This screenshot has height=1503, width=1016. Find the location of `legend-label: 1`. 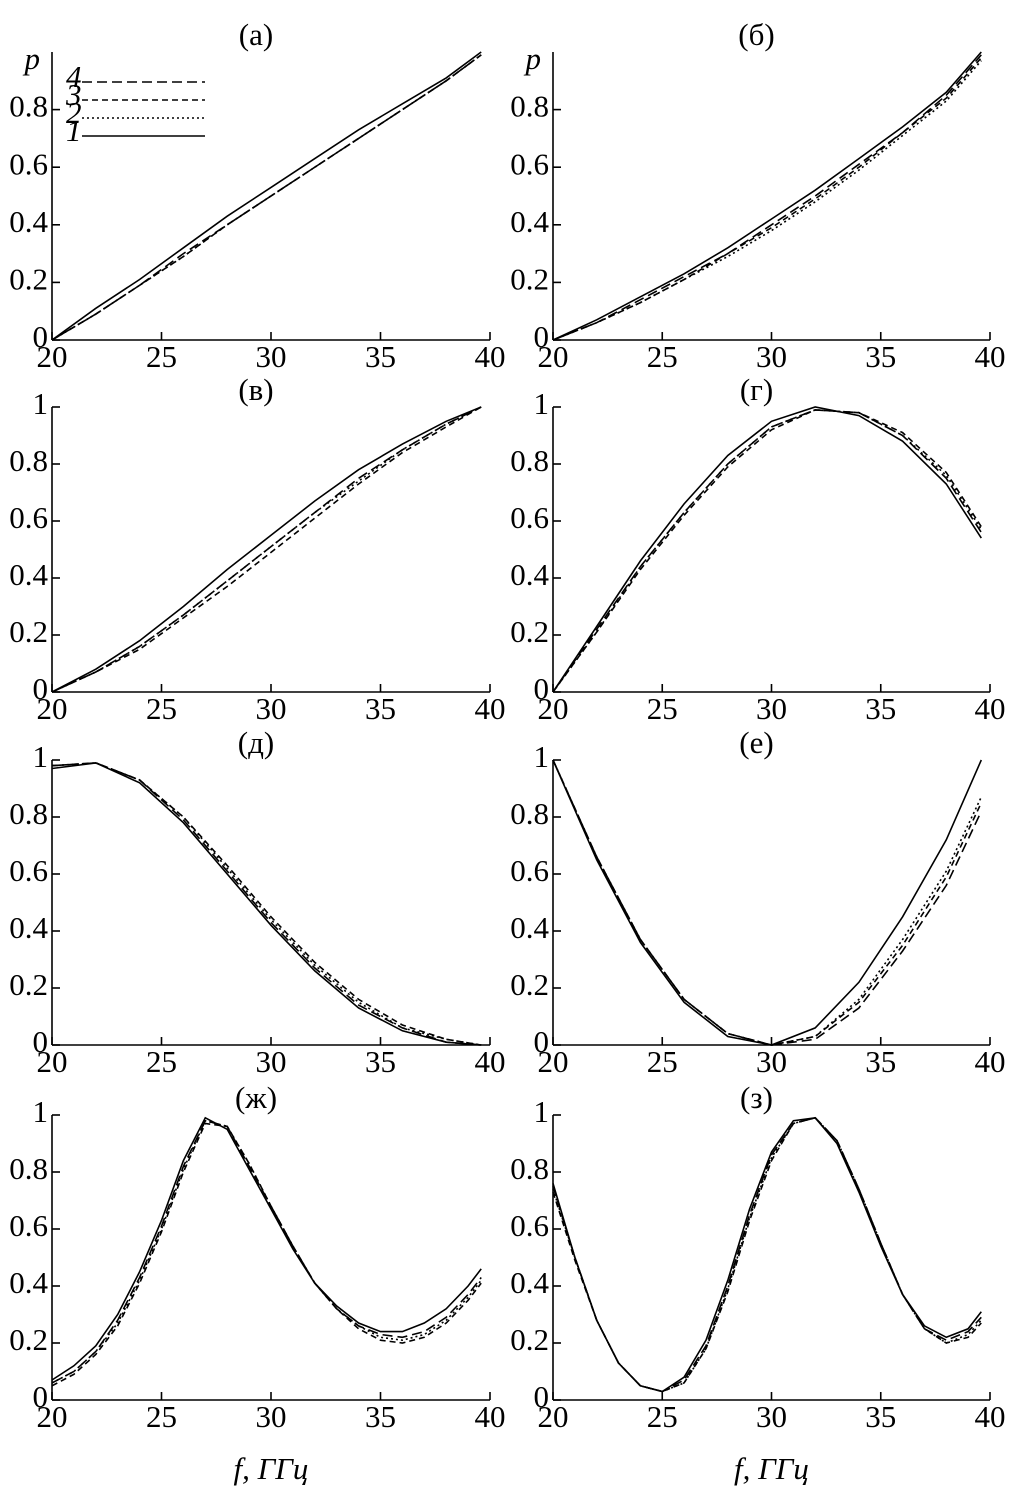

legend-label: 1 is located at coordinates (74, 130).